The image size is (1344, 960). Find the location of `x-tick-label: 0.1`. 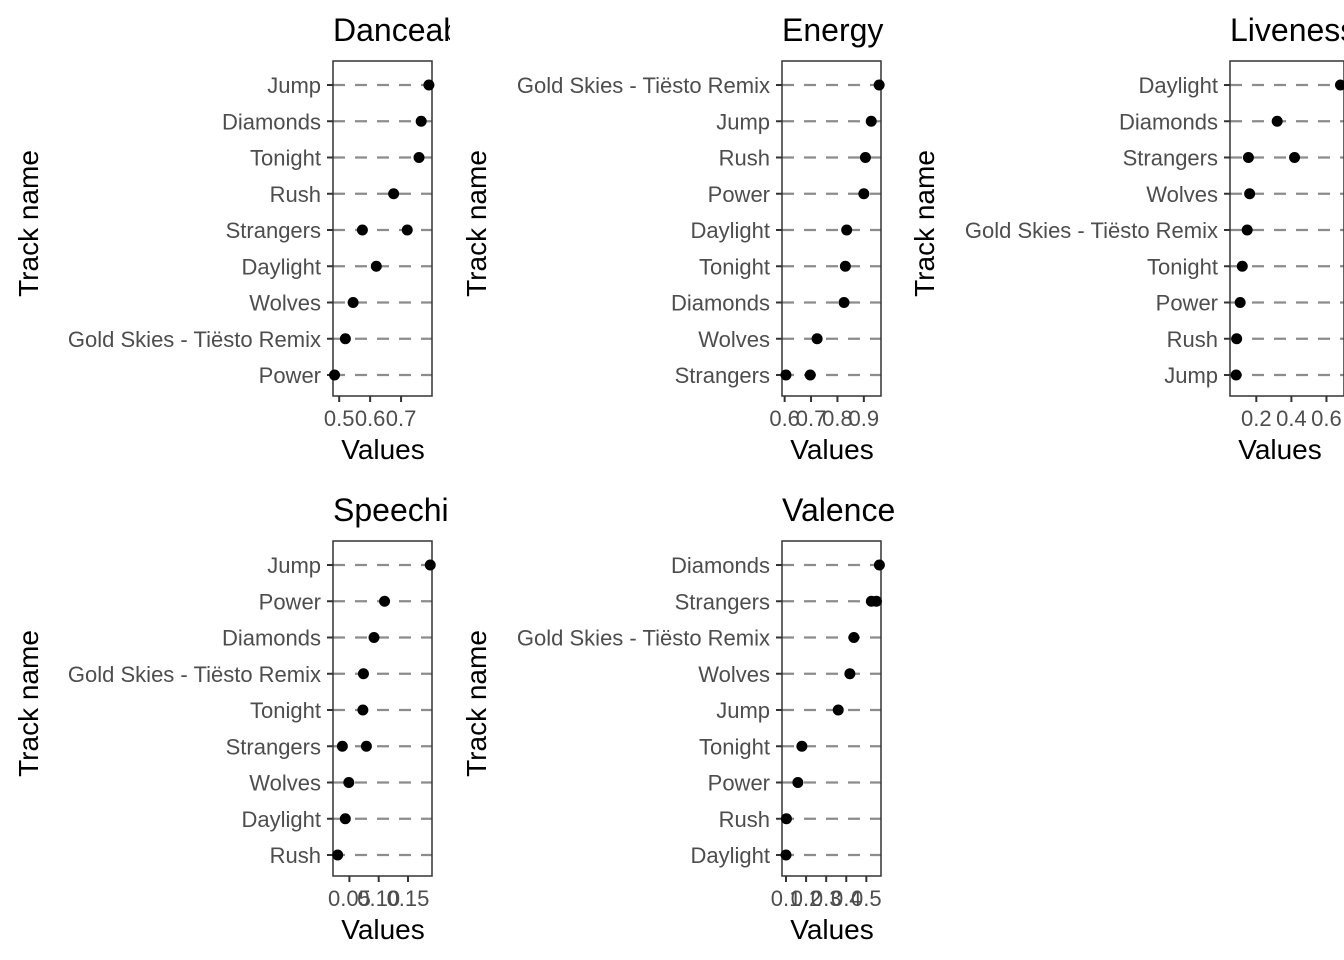

x-tick-label: 0.1 is located at coordinates (786, 898).